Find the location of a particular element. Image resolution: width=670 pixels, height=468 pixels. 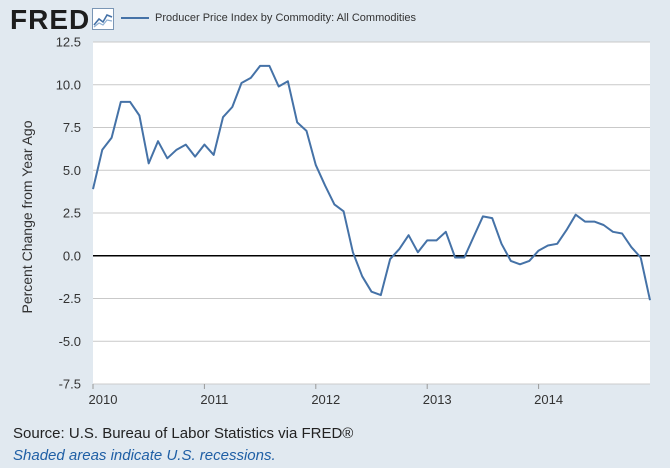

y-axis-ticks: 12.5 10.0 7.5 5.0 2.5 0.0 -2.5 -5.0 -7.5 is located at coordinates (68, 213).